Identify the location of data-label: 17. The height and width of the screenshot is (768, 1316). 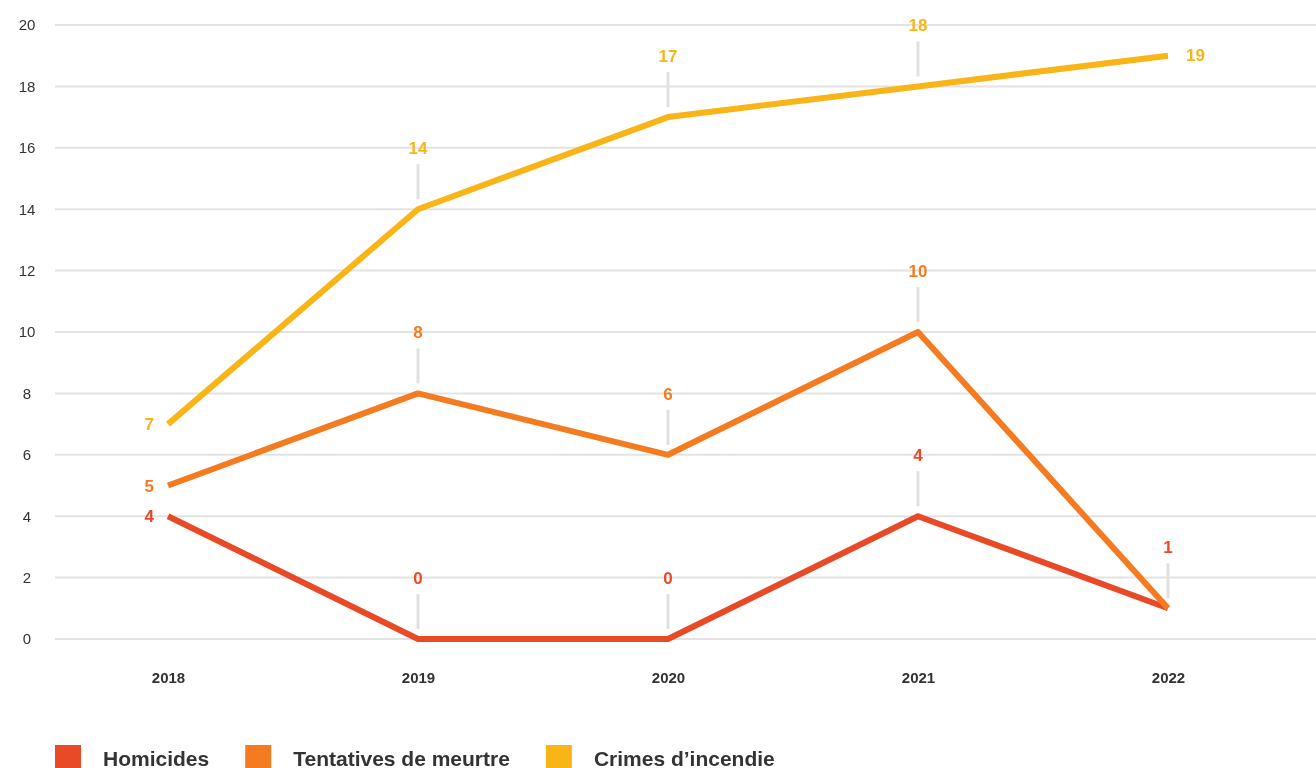
(668, 57).